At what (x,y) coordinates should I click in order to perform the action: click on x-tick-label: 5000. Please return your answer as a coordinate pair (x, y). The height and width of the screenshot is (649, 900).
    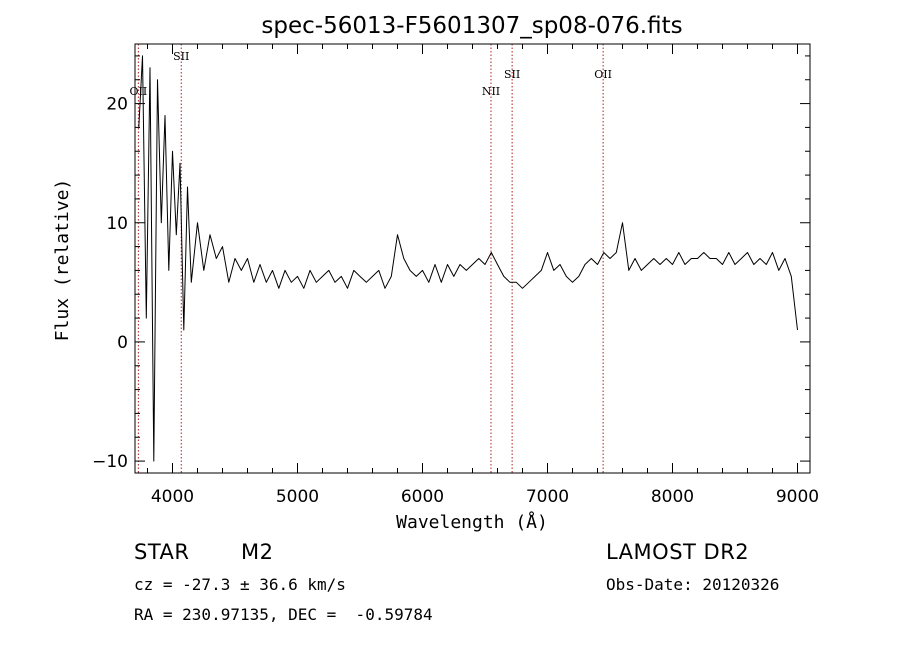
    Looking at the image, I should click on (297, 497).